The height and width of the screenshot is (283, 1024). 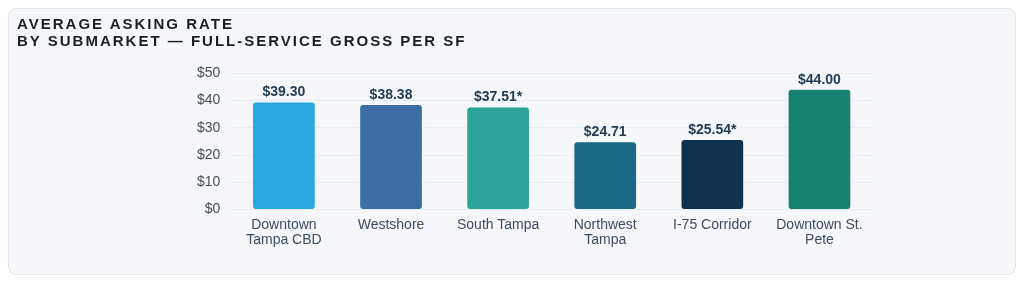 What do you see at coordinates (209, 126) in the screenshot?
I see `y-tick-label: $30` at bounding box center [209, 126].